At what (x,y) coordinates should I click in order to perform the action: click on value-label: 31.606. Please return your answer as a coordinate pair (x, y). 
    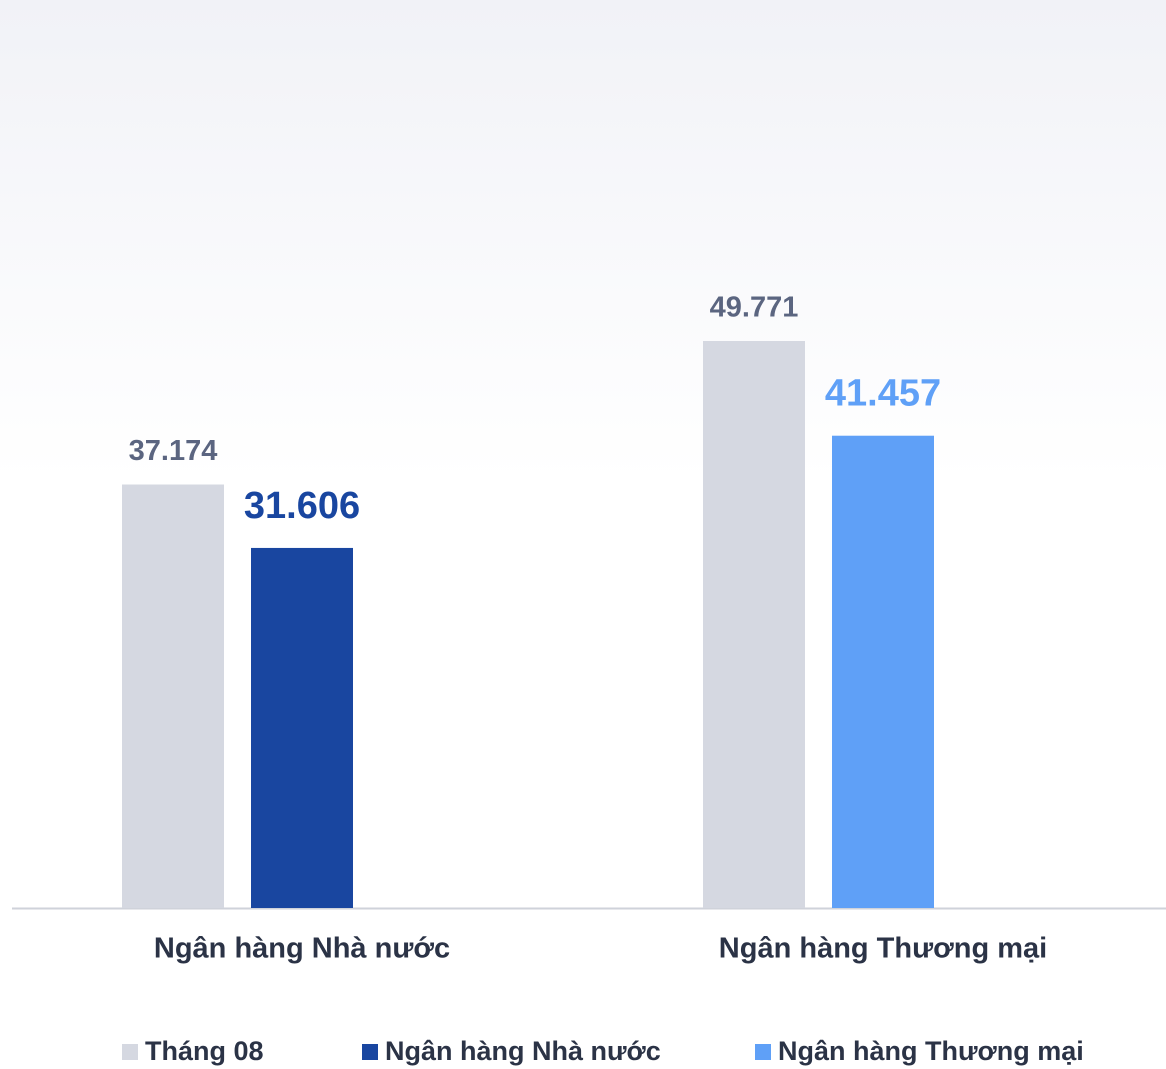
    Looking at the image, I should click on (302, 506).